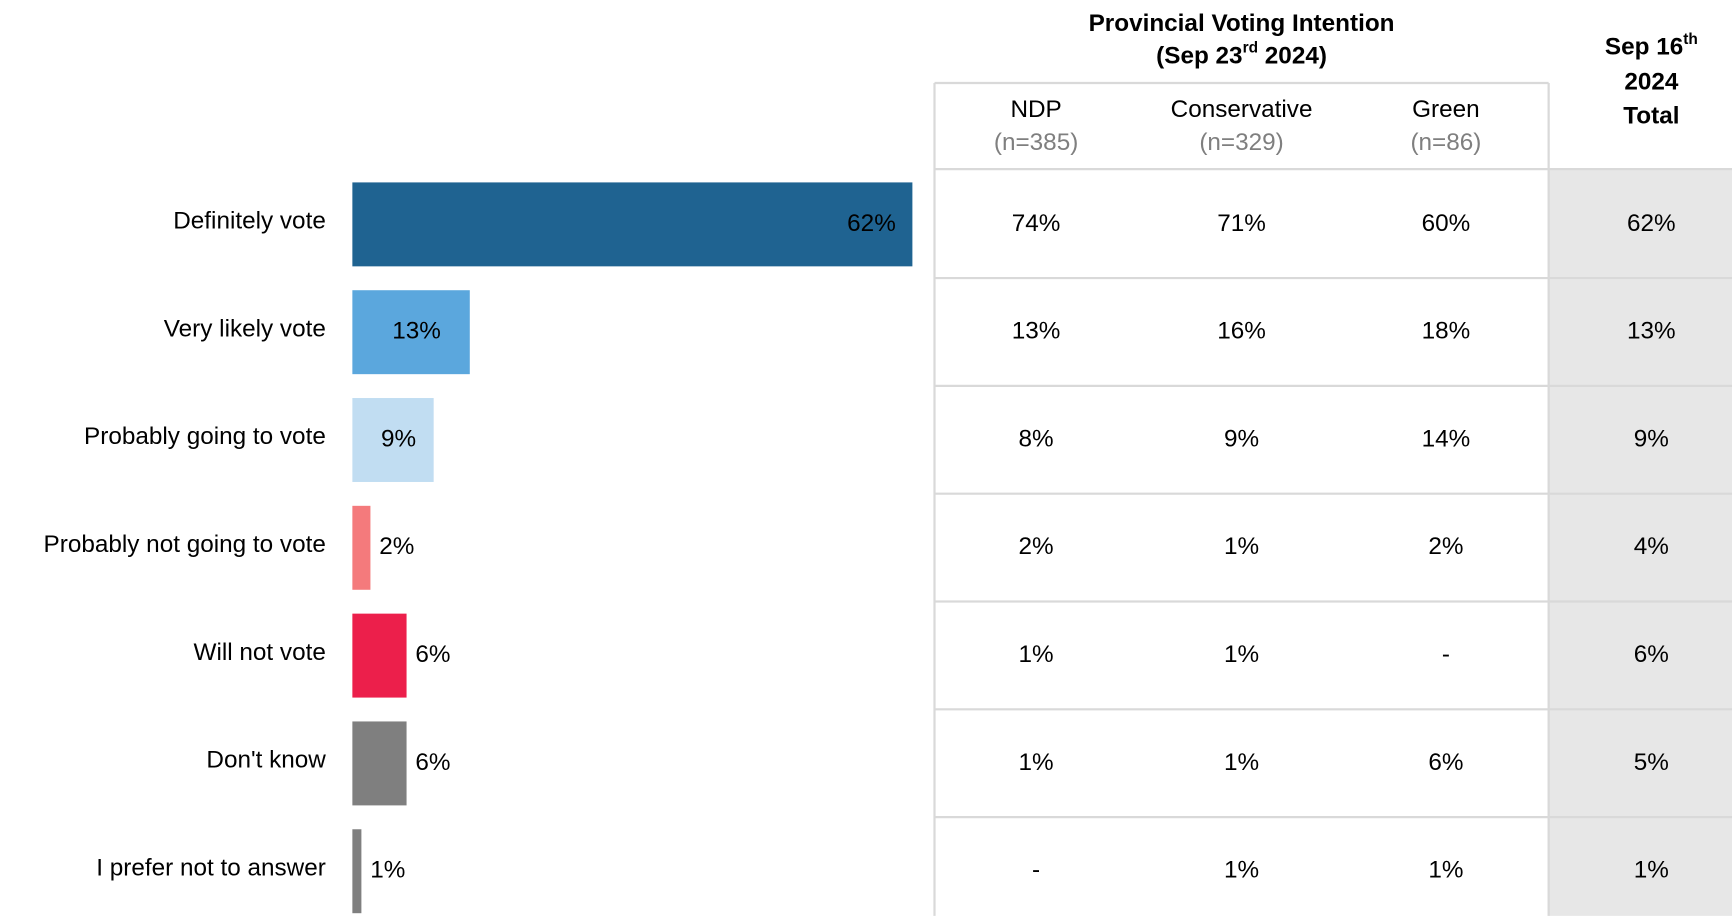 Image resolution: width=1732 pixels, height=916 pixels. Describe the element at coordinates (1250, 48) in the screenshot. I see `superscript: rd` at that location.